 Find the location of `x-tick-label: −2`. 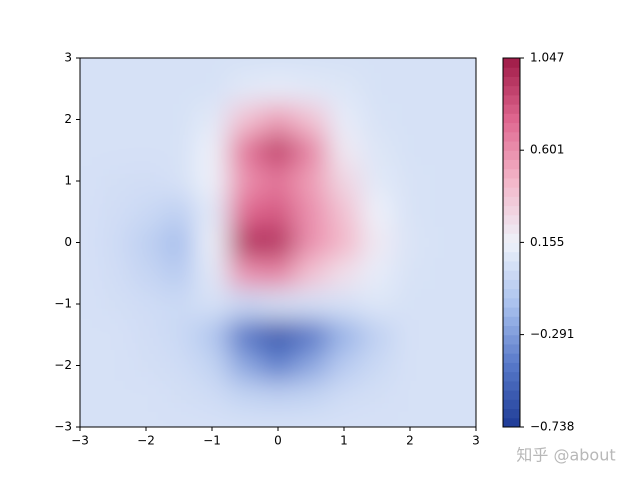

x-tick-label: −2 is located at coordinates (146, 441).